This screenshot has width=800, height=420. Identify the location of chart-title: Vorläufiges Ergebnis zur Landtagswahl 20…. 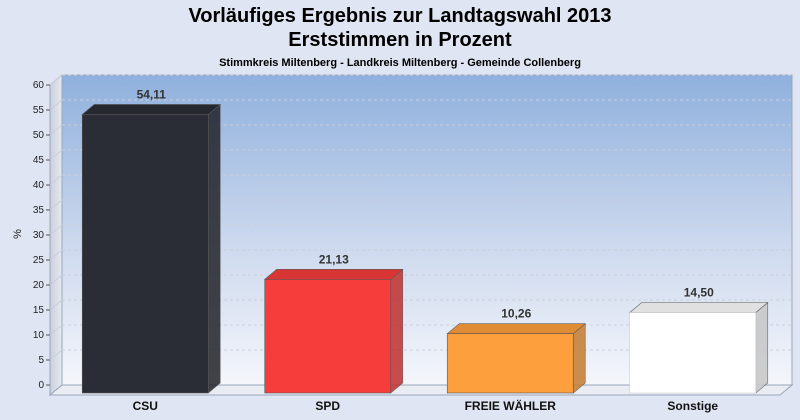
(400, 16).